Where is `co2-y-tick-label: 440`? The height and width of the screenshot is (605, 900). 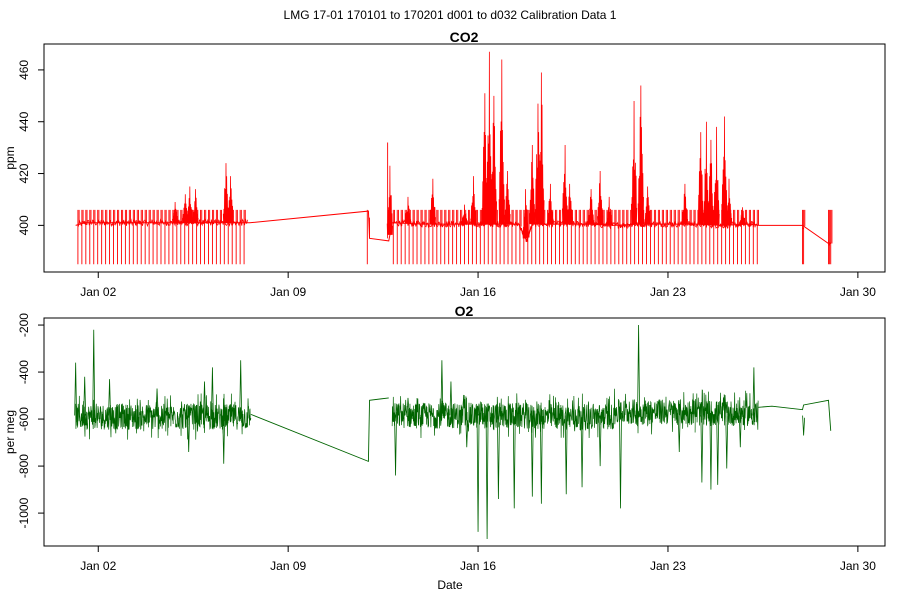
co2-y-tick-label: 440 is located at coordinates (24, 121).